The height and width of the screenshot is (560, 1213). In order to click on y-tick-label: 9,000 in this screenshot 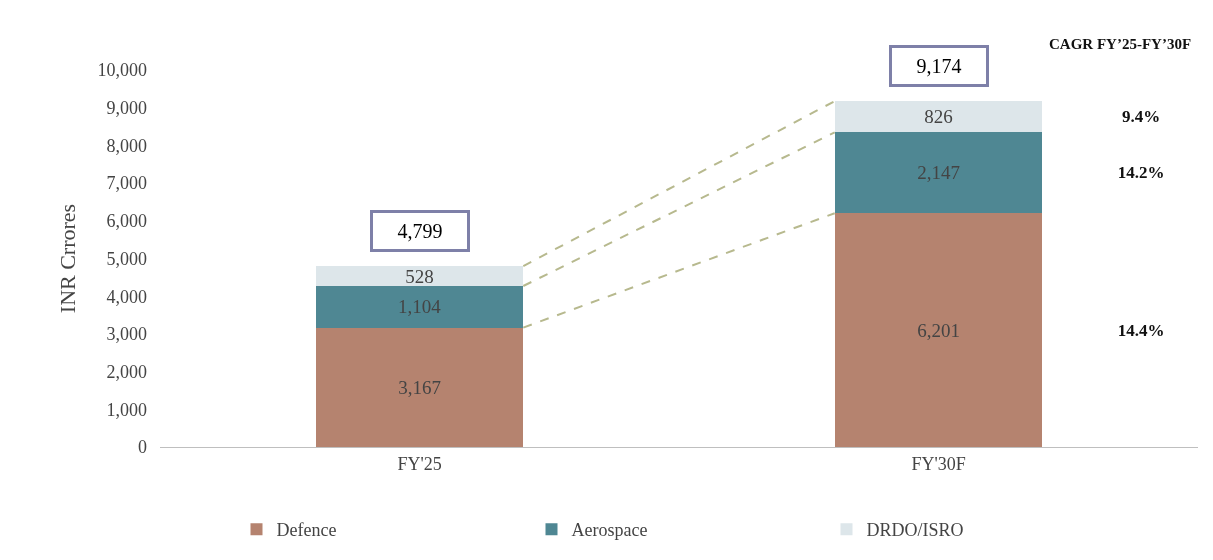, I will do `click(126, 108)`.